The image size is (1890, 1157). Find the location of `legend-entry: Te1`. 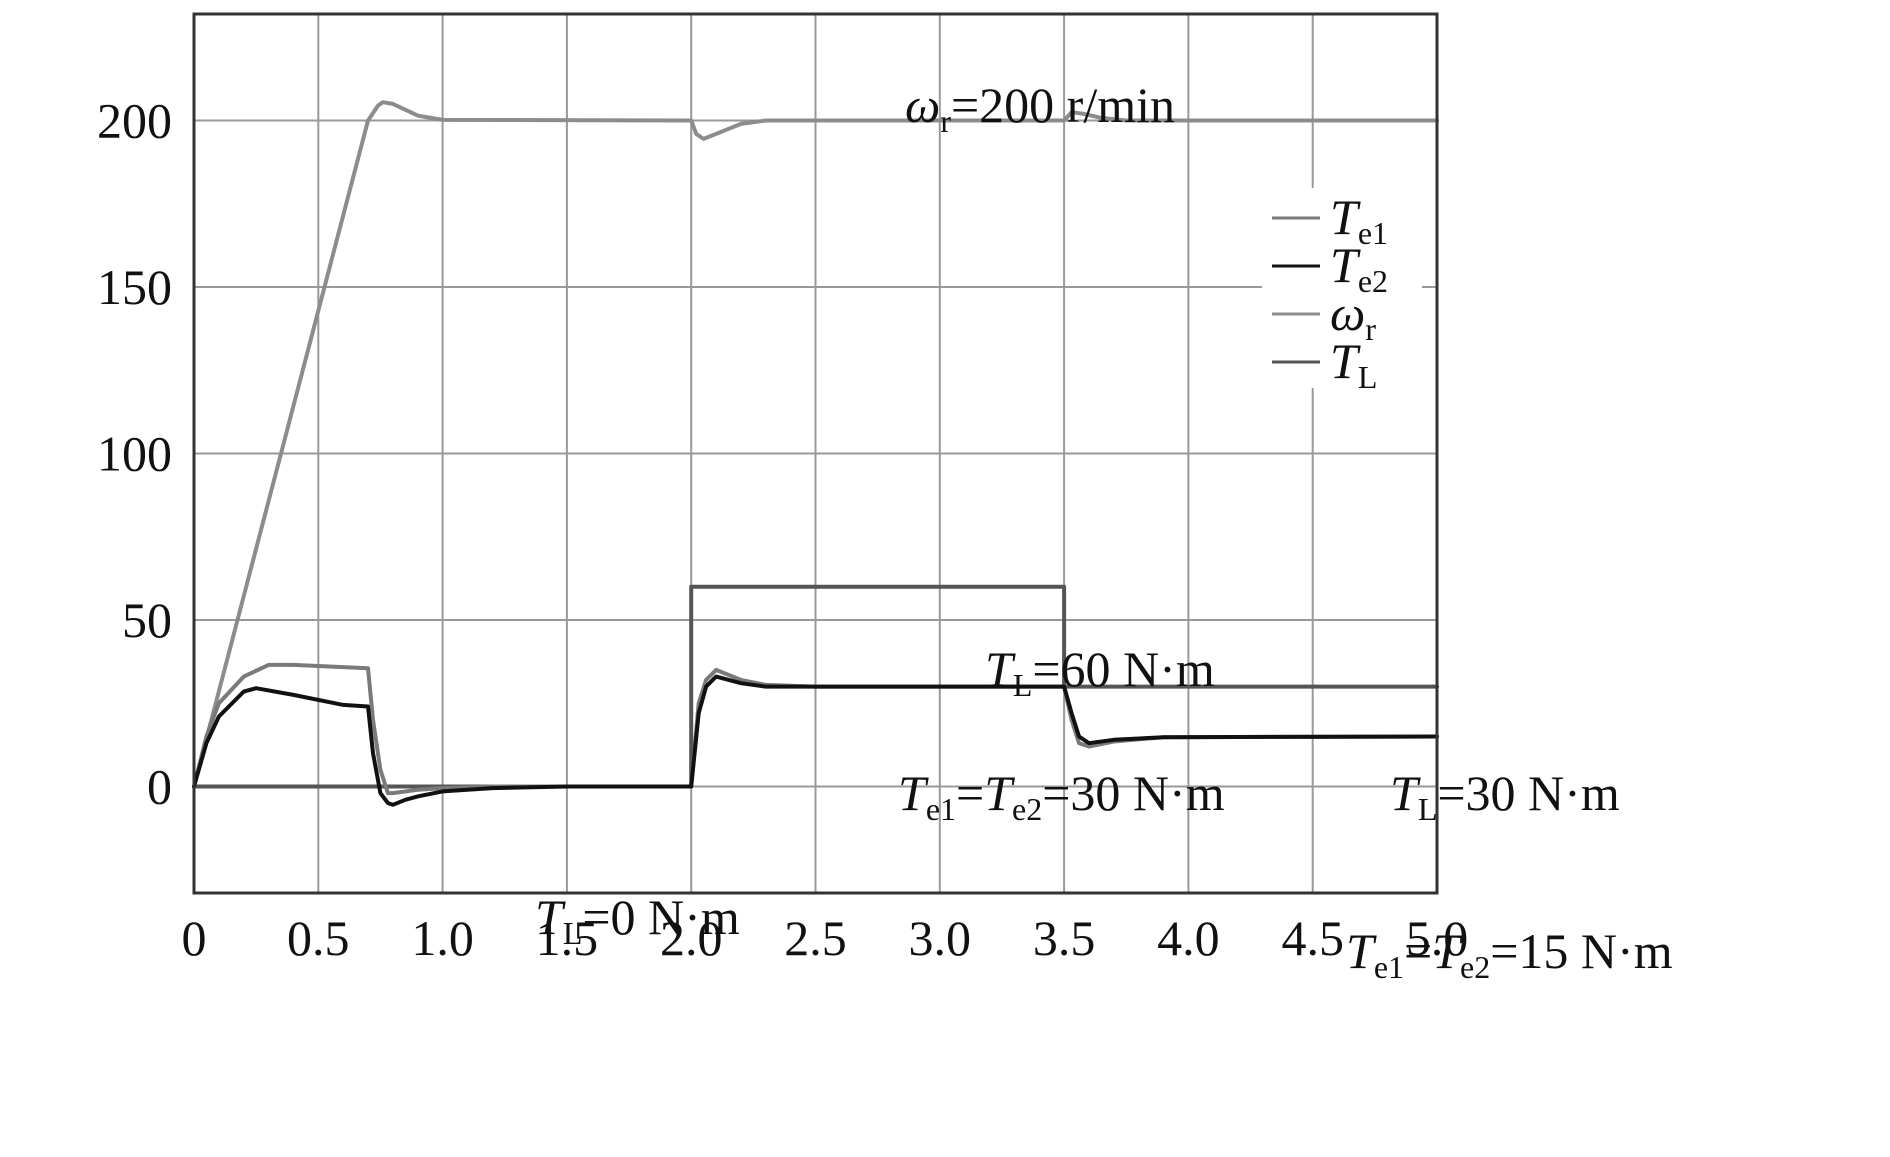

legend-entry: Te1 is located at coordinates (1359, 220).